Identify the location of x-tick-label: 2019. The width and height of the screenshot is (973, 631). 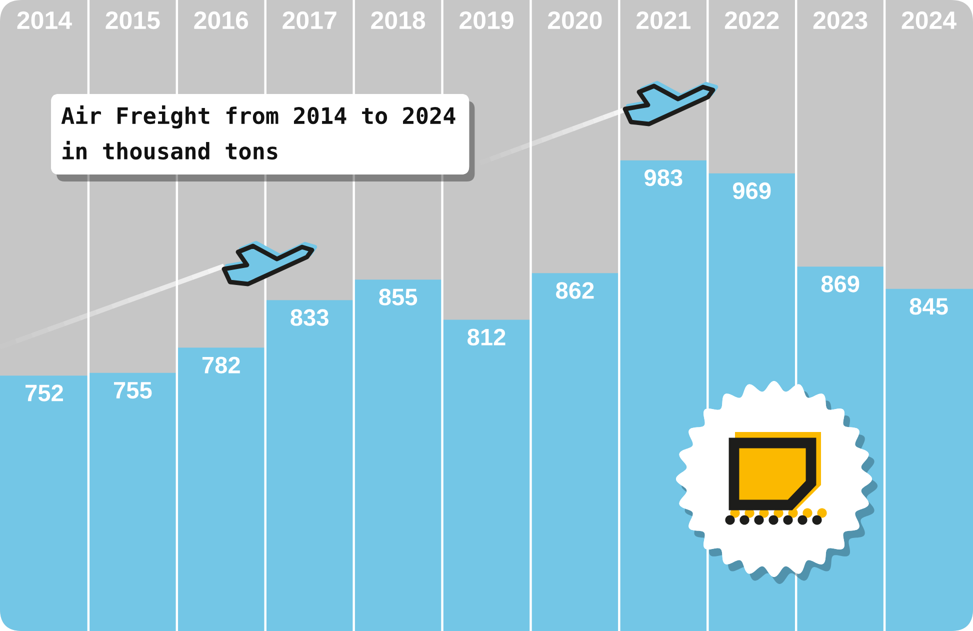
(487, 20).